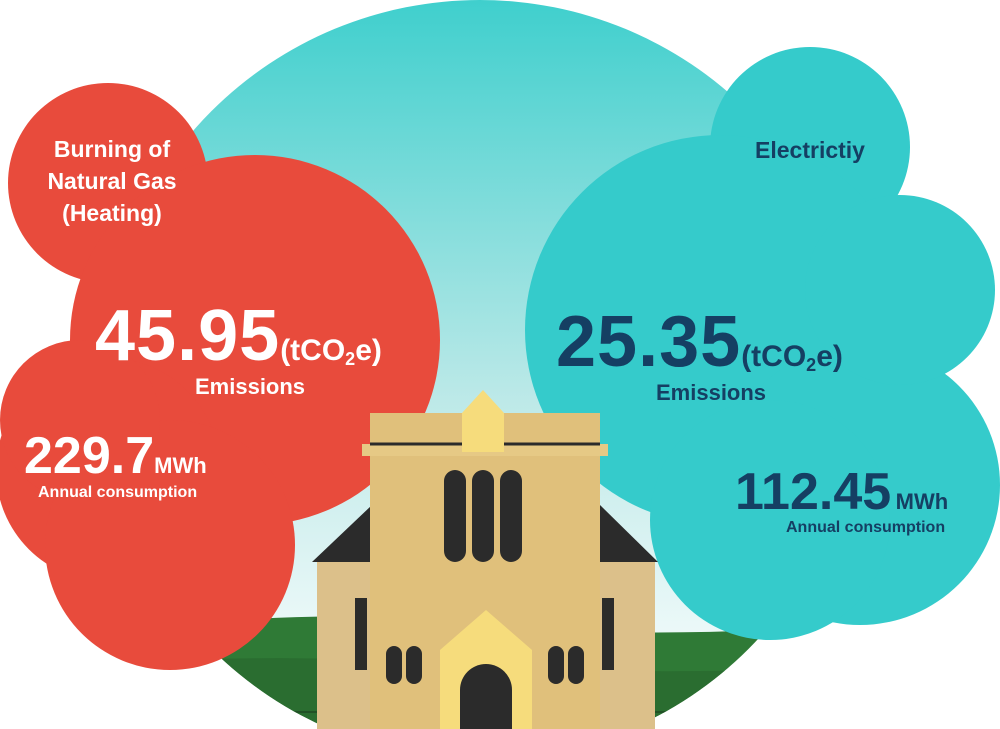  Describe the element at coordinates (250, 386) in the screenshot. I see `gas-emissions-label: Emissions` at that location.